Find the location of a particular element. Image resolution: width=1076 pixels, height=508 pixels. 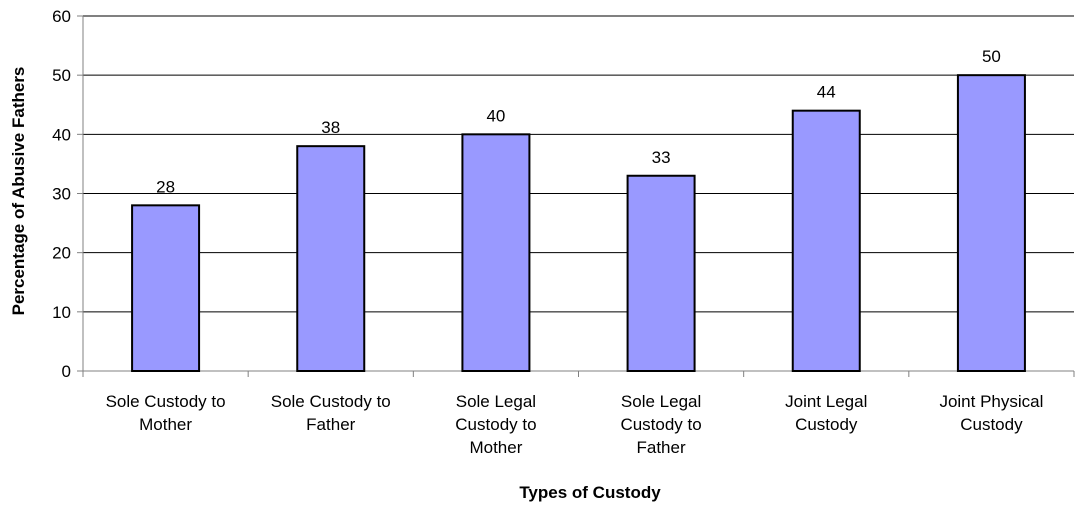

x-tick-label-line: Joint Physical is located at coordinates (991, 401).